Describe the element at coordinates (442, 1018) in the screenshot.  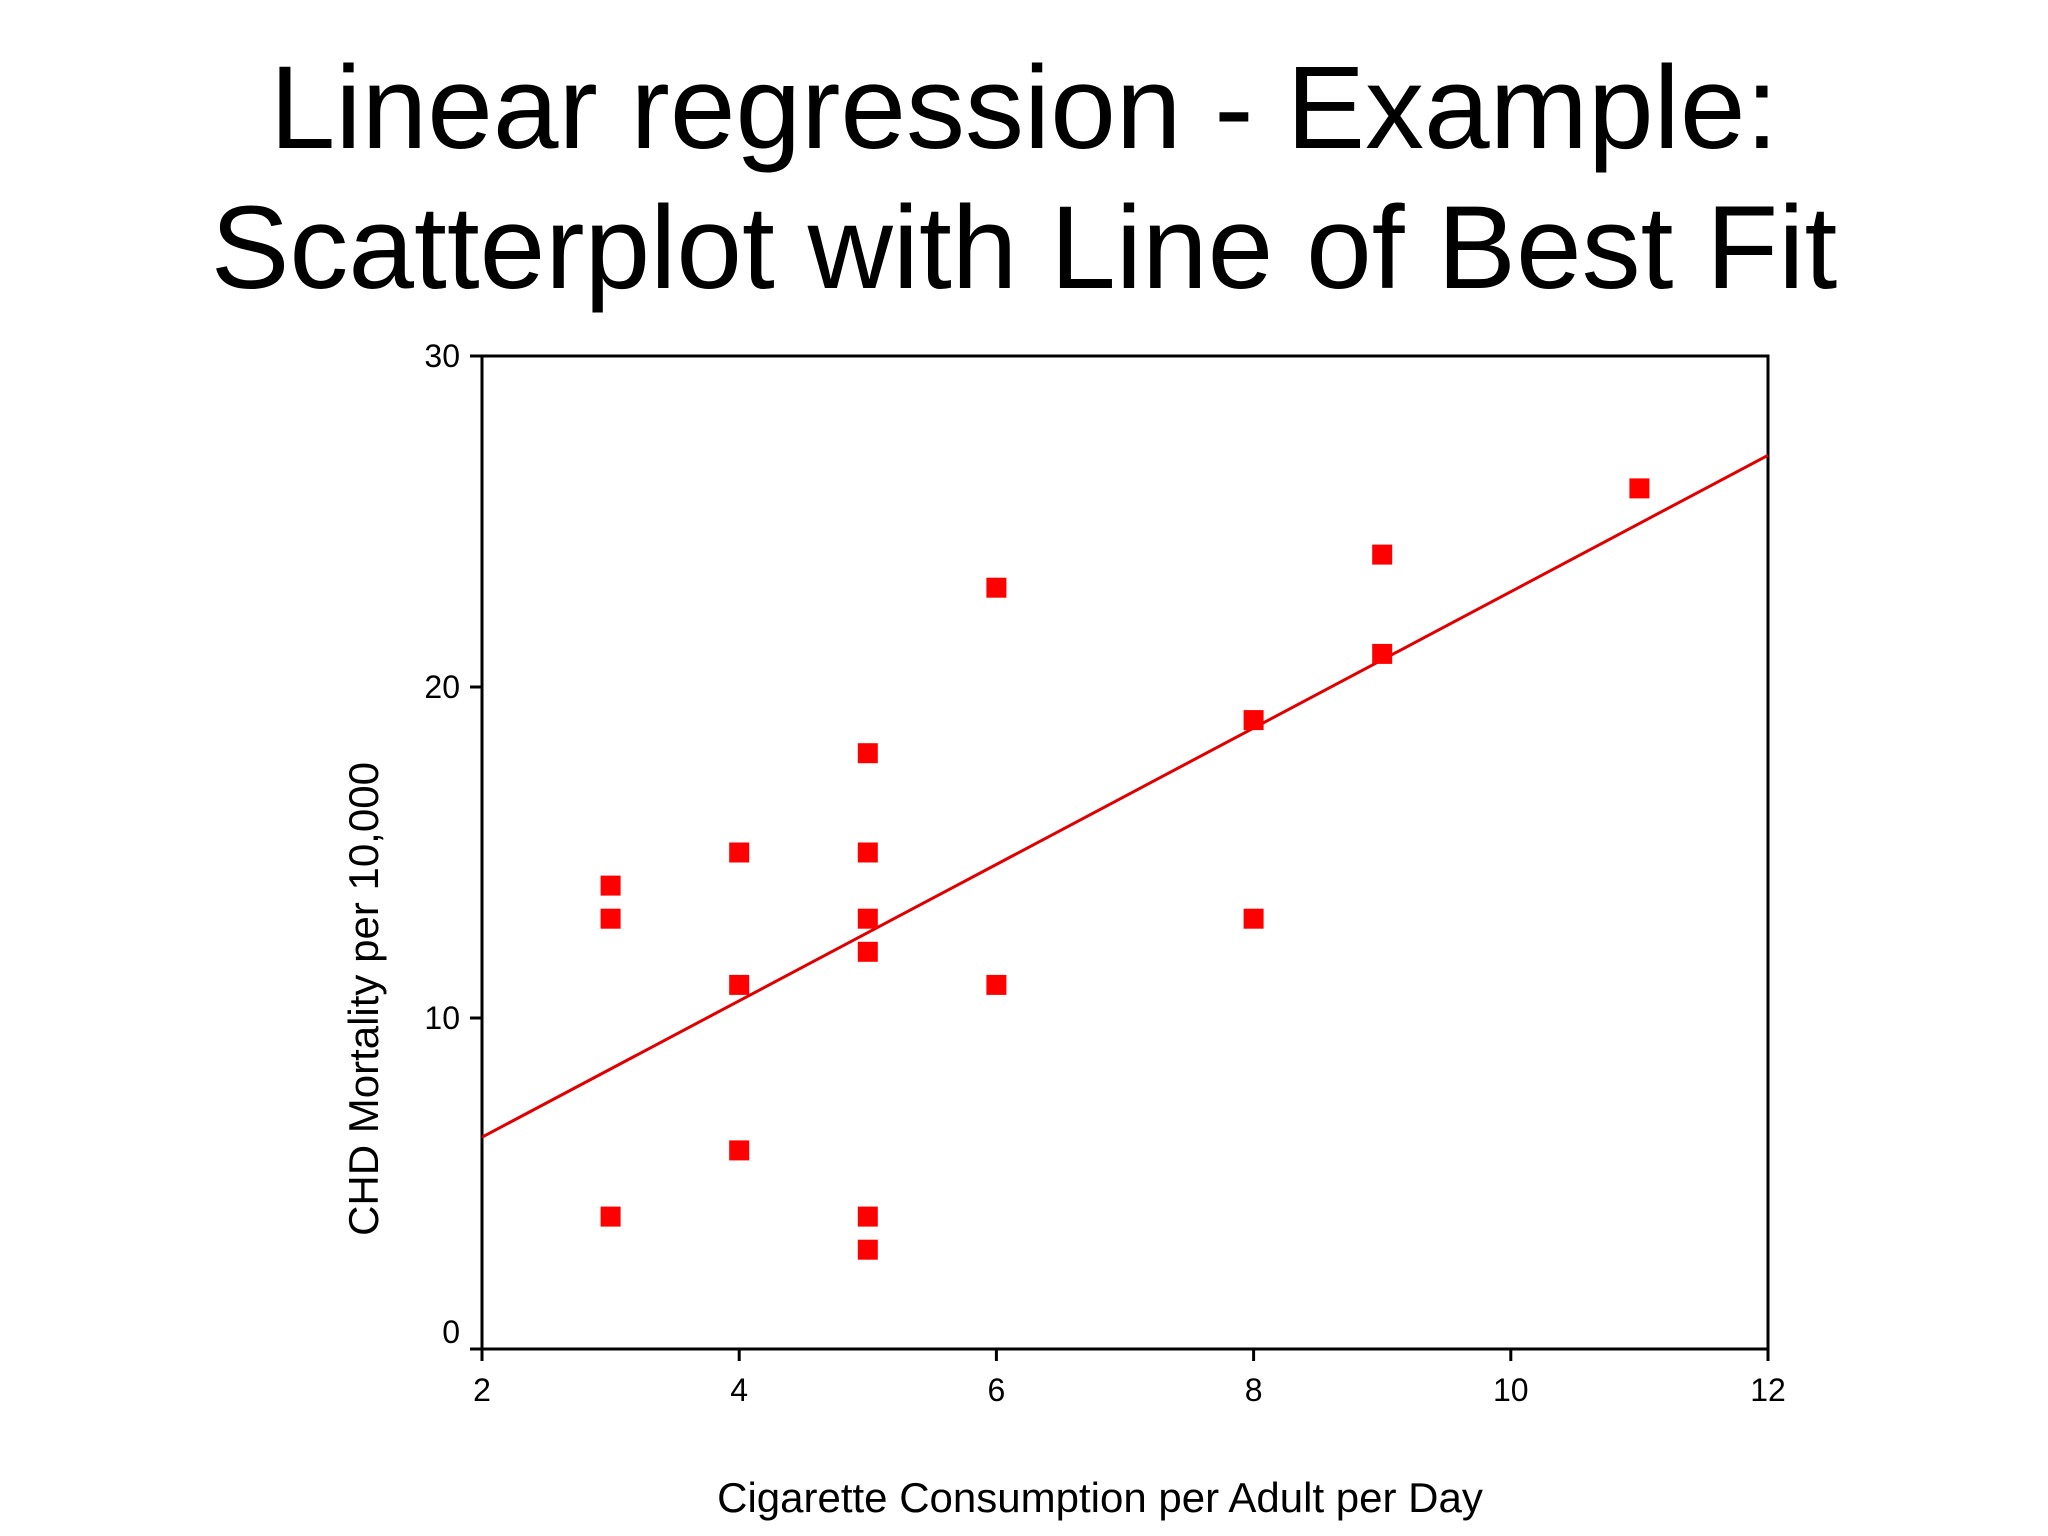
I see `y-tick-label: 10` at that location.